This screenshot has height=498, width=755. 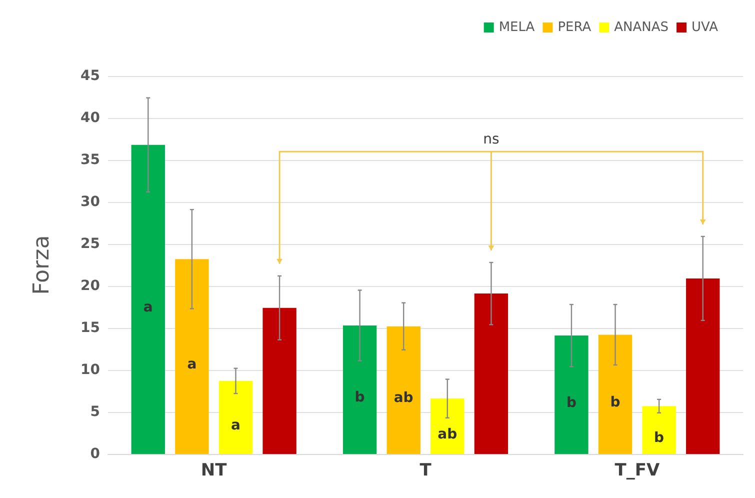 What do you see at coordinates (95, 412) in the screenshot?
I see `y-tick-label: 5` at bounding box center [95, 412].